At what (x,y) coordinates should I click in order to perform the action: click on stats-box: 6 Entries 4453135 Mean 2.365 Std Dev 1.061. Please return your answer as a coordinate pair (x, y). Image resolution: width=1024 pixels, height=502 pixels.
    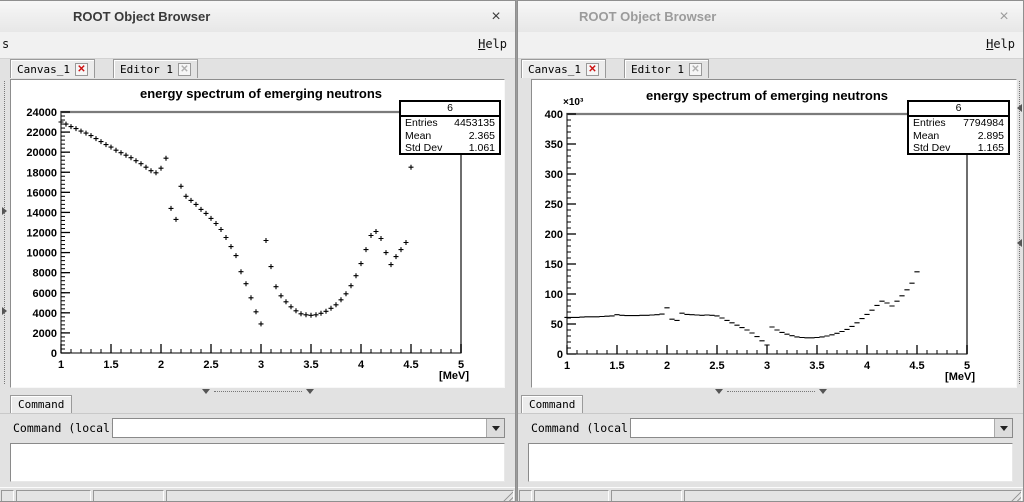
    Looking at the image, I should click on (450, 127).